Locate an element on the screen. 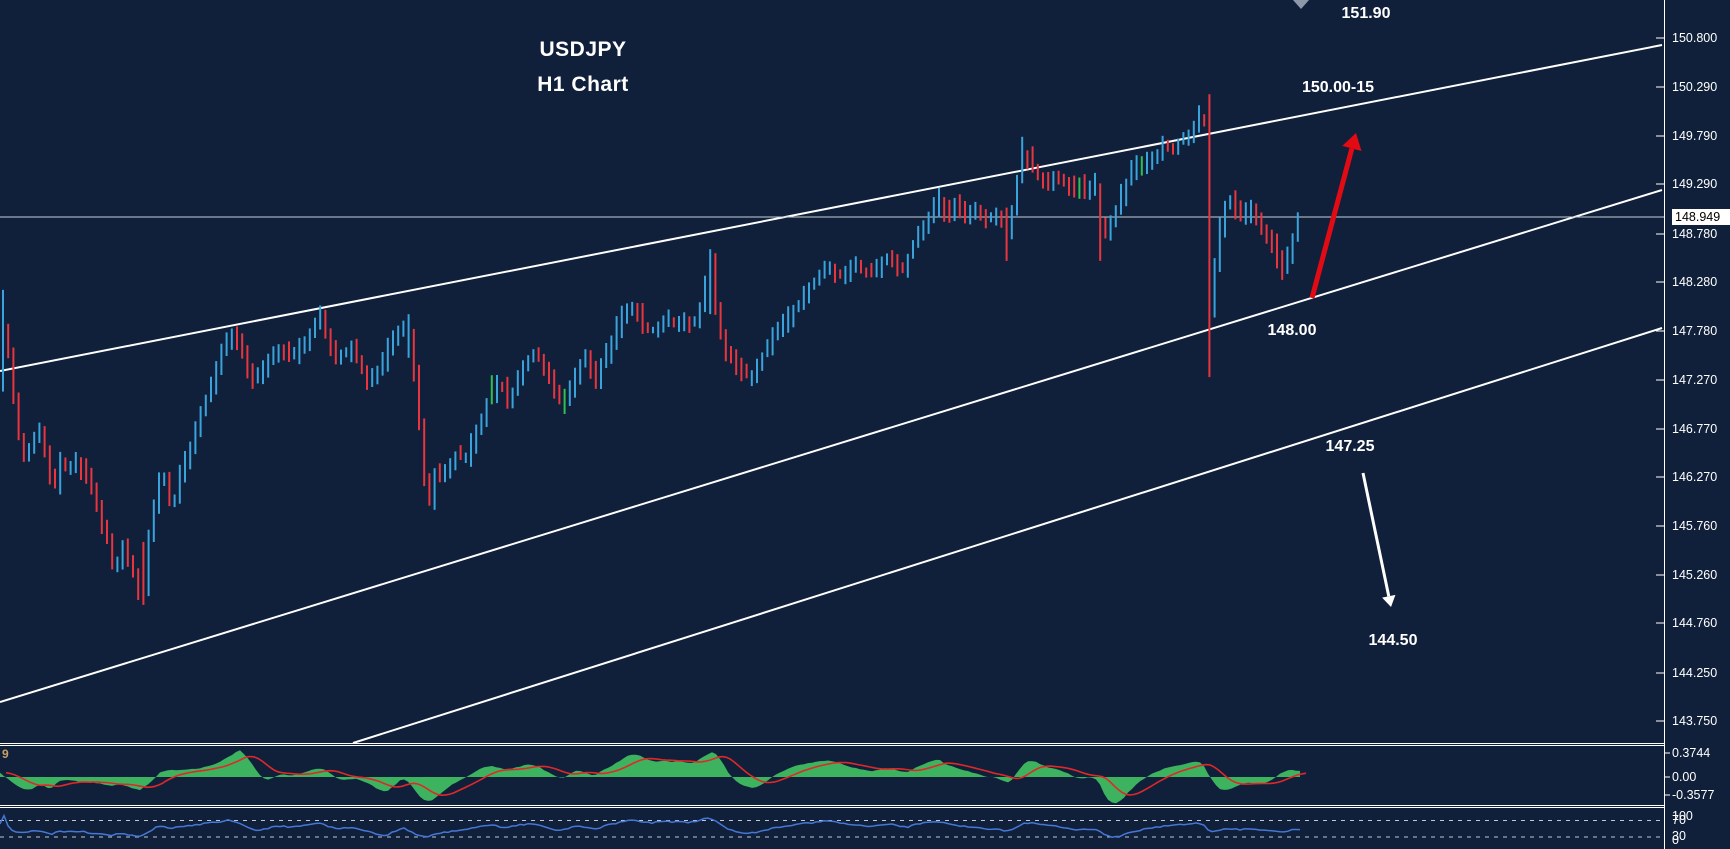  price-axis-label: 149.790 is located at coordinates (1695, 136).